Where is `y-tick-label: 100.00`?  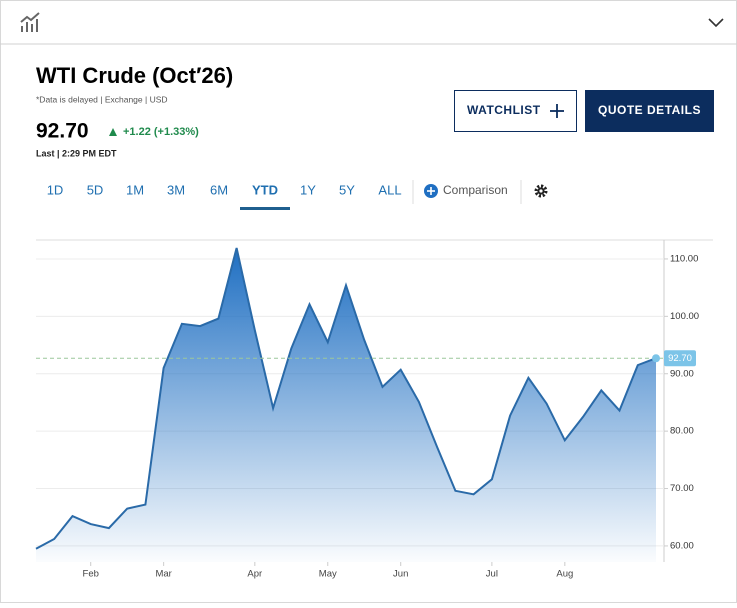
y-tick-label: 100.00 is located at coordinates (684, 316).